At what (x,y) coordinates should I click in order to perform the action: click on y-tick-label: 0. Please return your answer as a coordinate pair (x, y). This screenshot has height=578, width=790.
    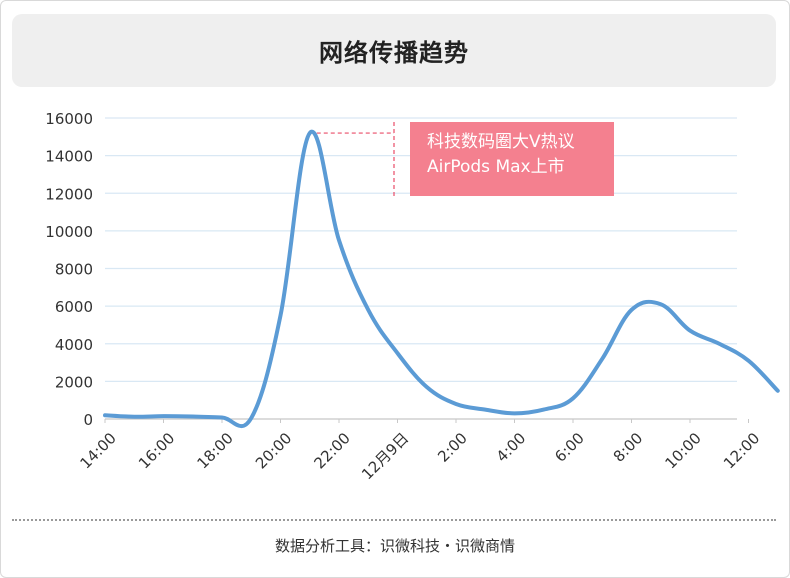
    Looking at the image, I should click on (88, 420).